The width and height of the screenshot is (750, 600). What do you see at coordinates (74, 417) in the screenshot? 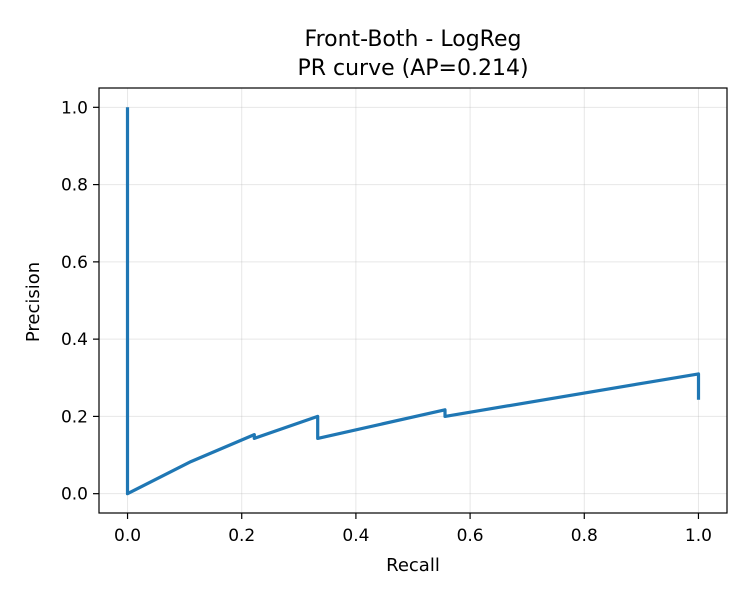
I see `y-tick-label: 0.2` at bounding box center [74, 417].